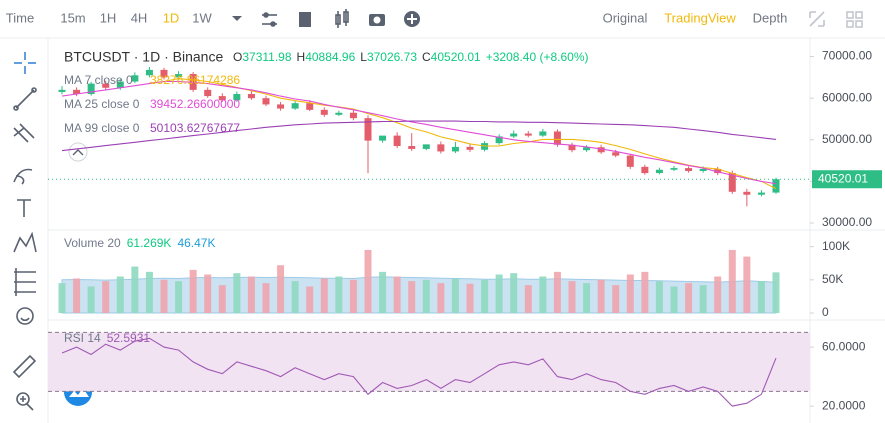 This screenshot has height=423, width=885. I want to click on fib-icon, so click(25, 282).